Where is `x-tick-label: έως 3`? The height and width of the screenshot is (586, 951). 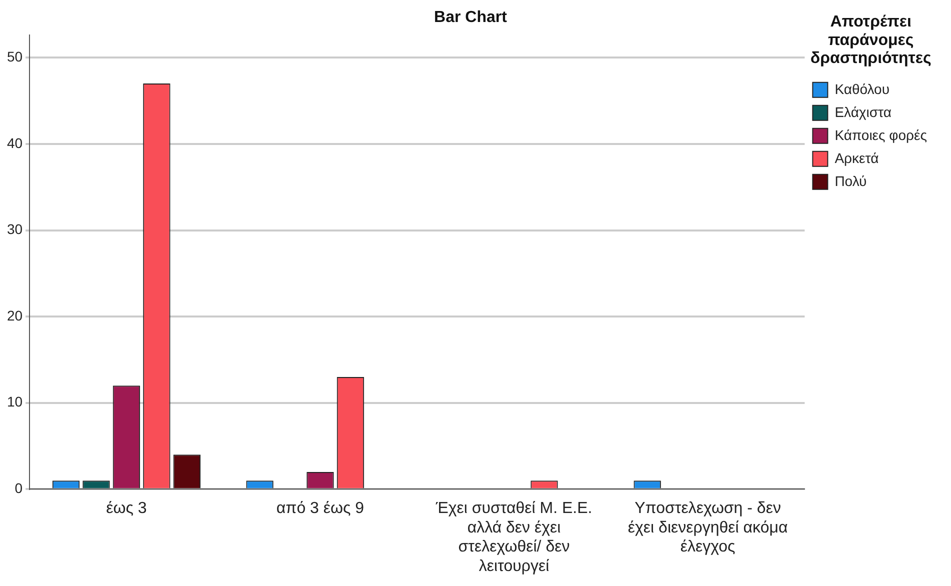
x-tick-label: έως 3 is located at coordinates (126, 509).